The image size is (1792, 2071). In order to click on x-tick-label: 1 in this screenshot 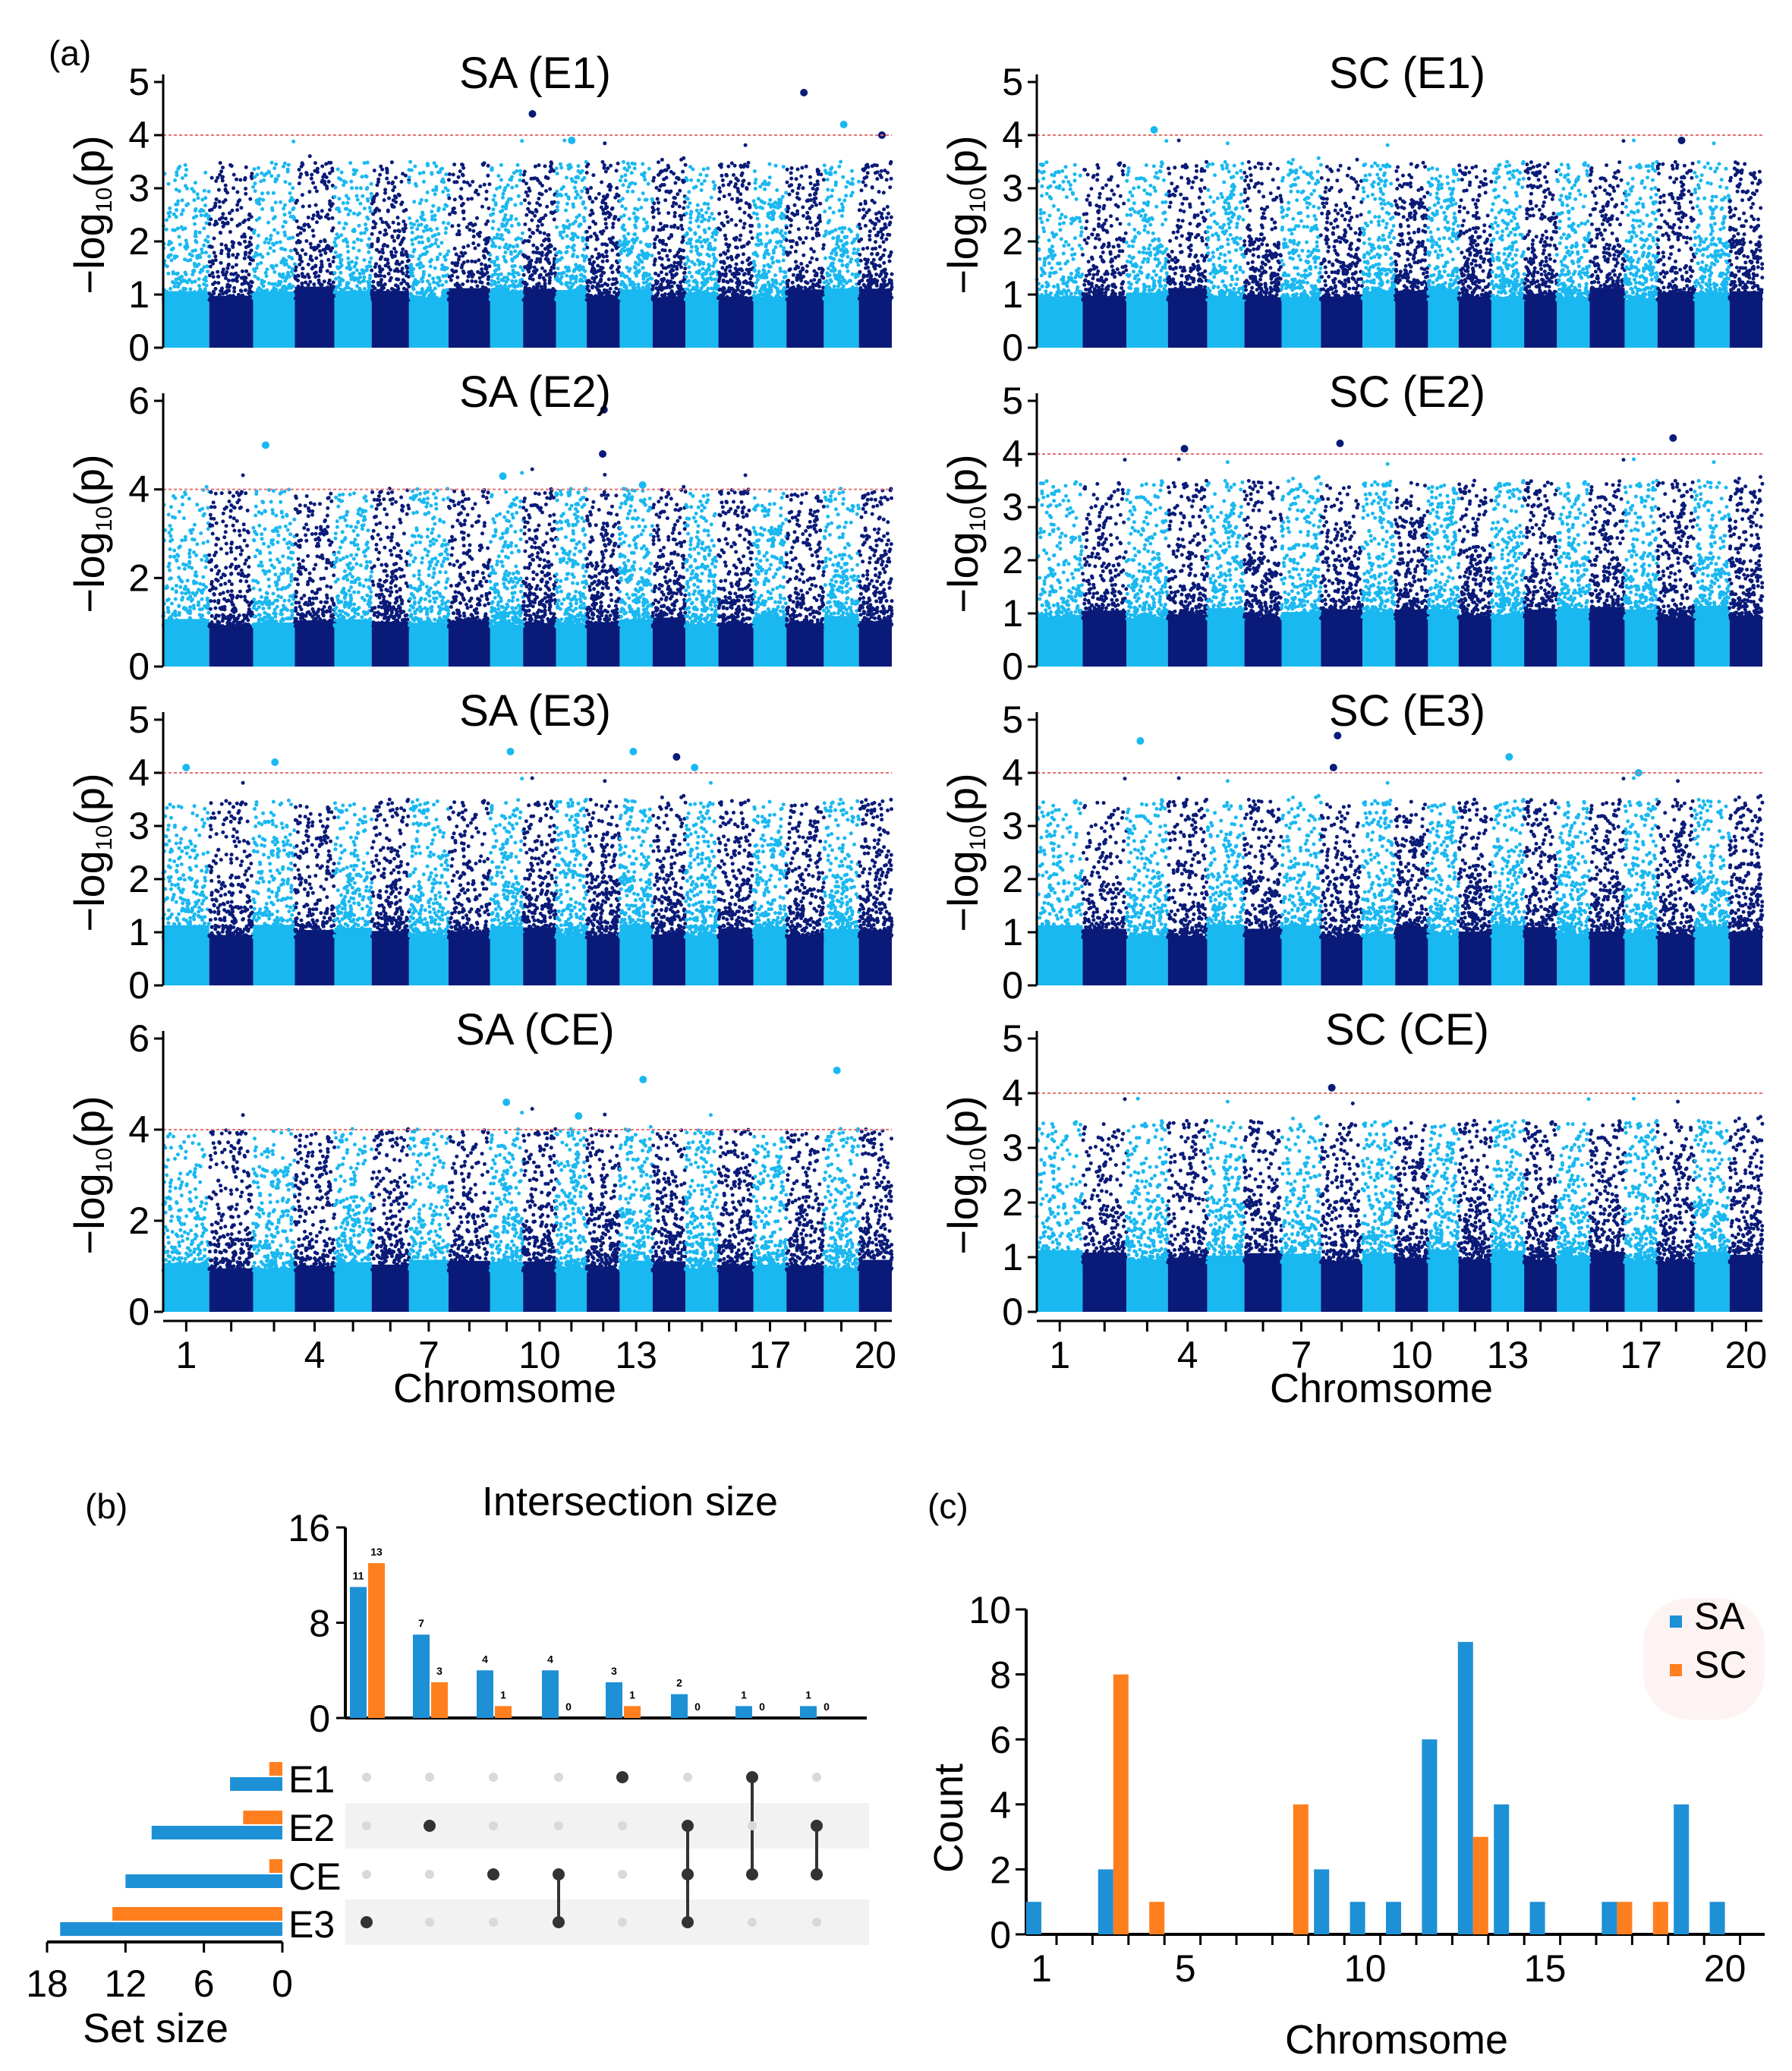, I will do `click(1059, 1355)`.